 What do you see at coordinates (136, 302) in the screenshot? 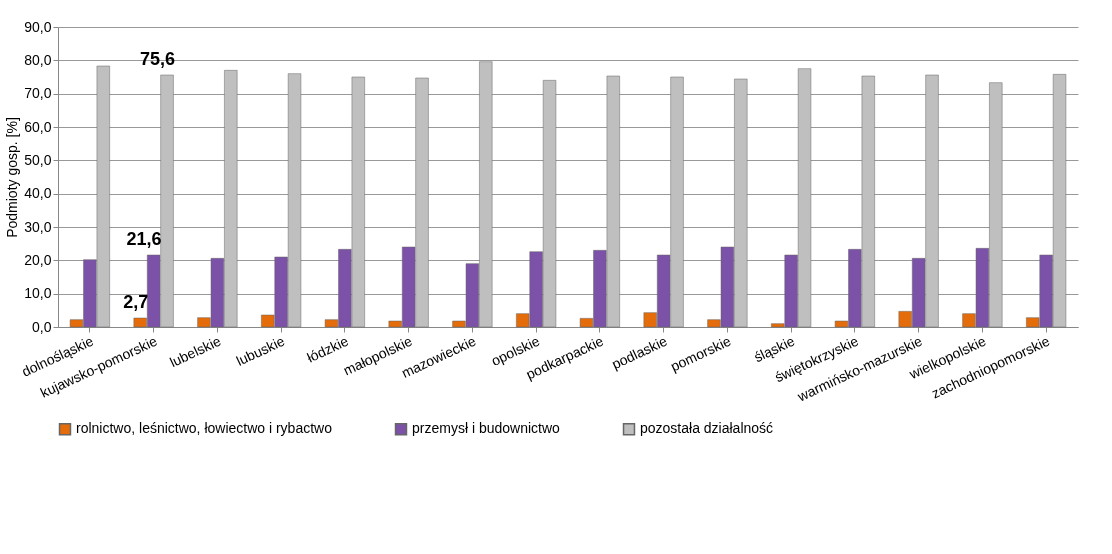
I see `data-label: 2,7` at bounding box center [136, 302].